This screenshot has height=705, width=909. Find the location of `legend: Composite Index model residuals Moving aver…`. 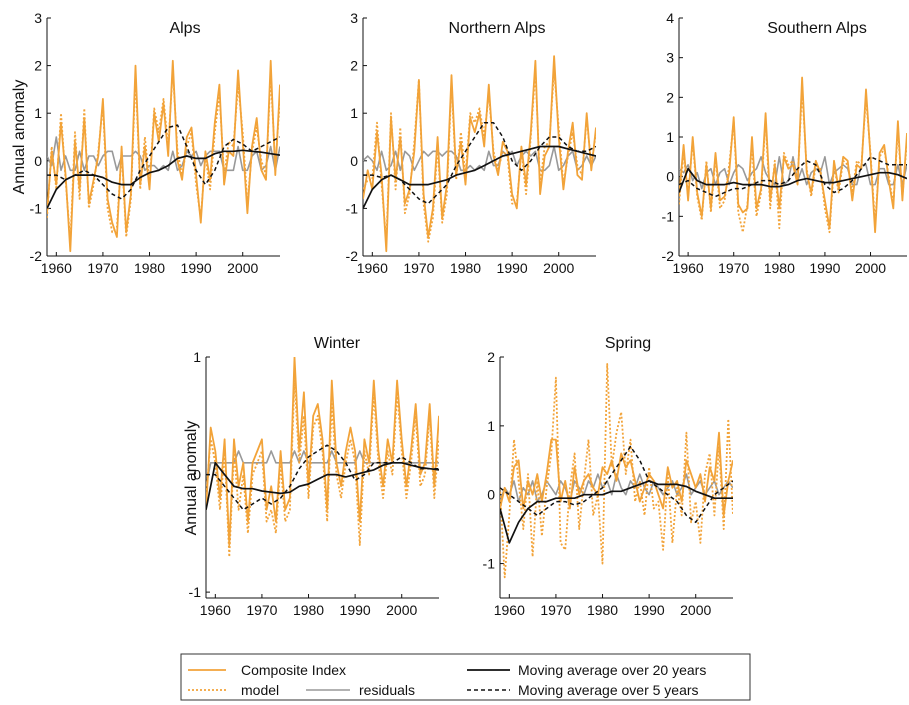

legend: Composite Index model residuals Moving aver… is located at coordinates (465, 677).